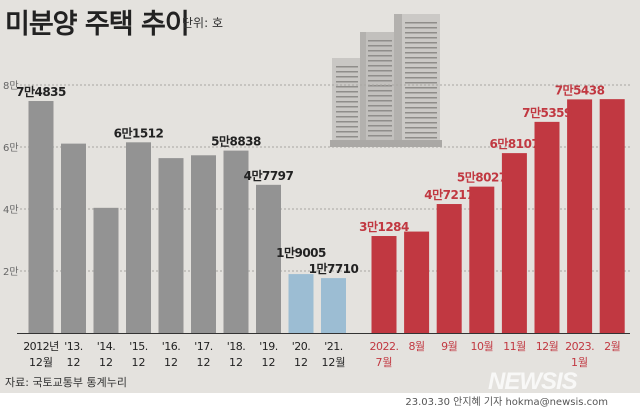 Image resolution: width=640 pixels, height=410 pixels. I want to click on x-tick-label: 8월, so click(417, 346).